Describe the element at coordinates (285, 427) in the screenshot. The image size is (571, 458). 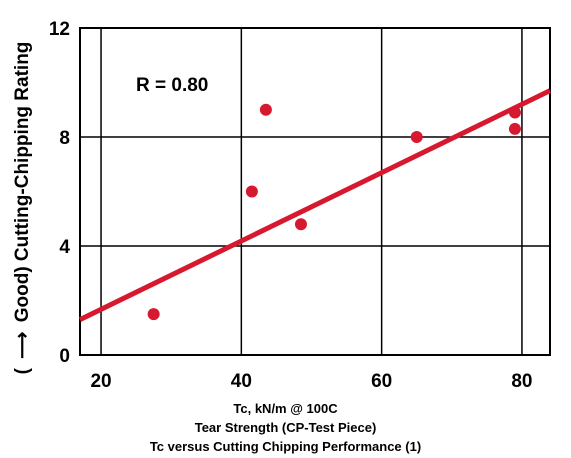
I see `chart-subtitle: Tear Strength (CP-Test Piece)` at that location.